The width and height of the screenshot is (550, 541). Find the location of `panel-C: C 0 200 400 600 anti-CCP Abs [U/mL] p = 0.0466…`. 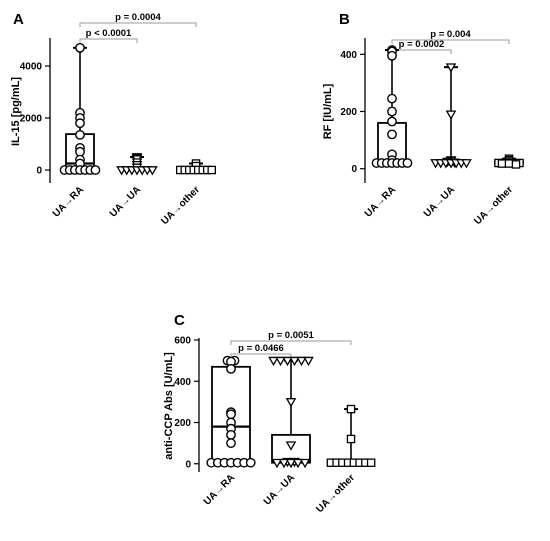

panel-C: C 0 200 400 600 anti-CCP Abs [U/mL] p = 0.0466… is located at coordinates (269, 413).